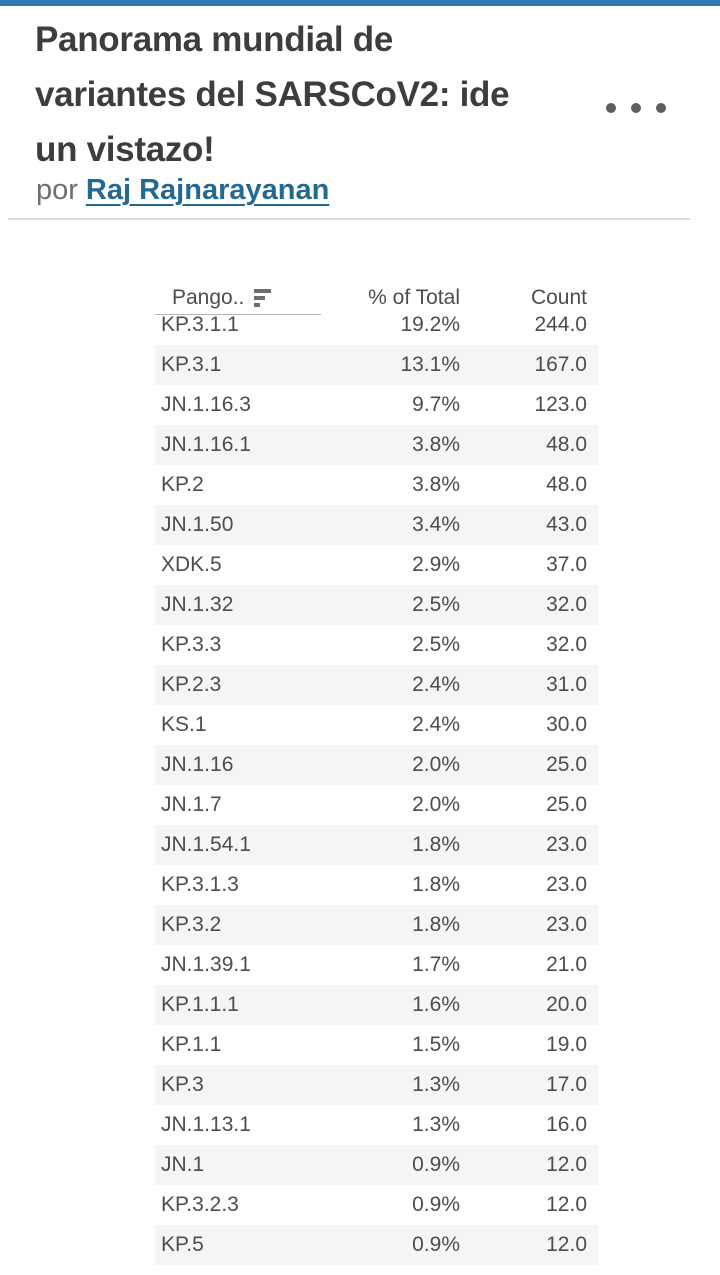 The width and height of the screenshot is (720, 1275). I want to click on table-row: JN.1.16.3 9.7% 123.0, so click(376, 405).